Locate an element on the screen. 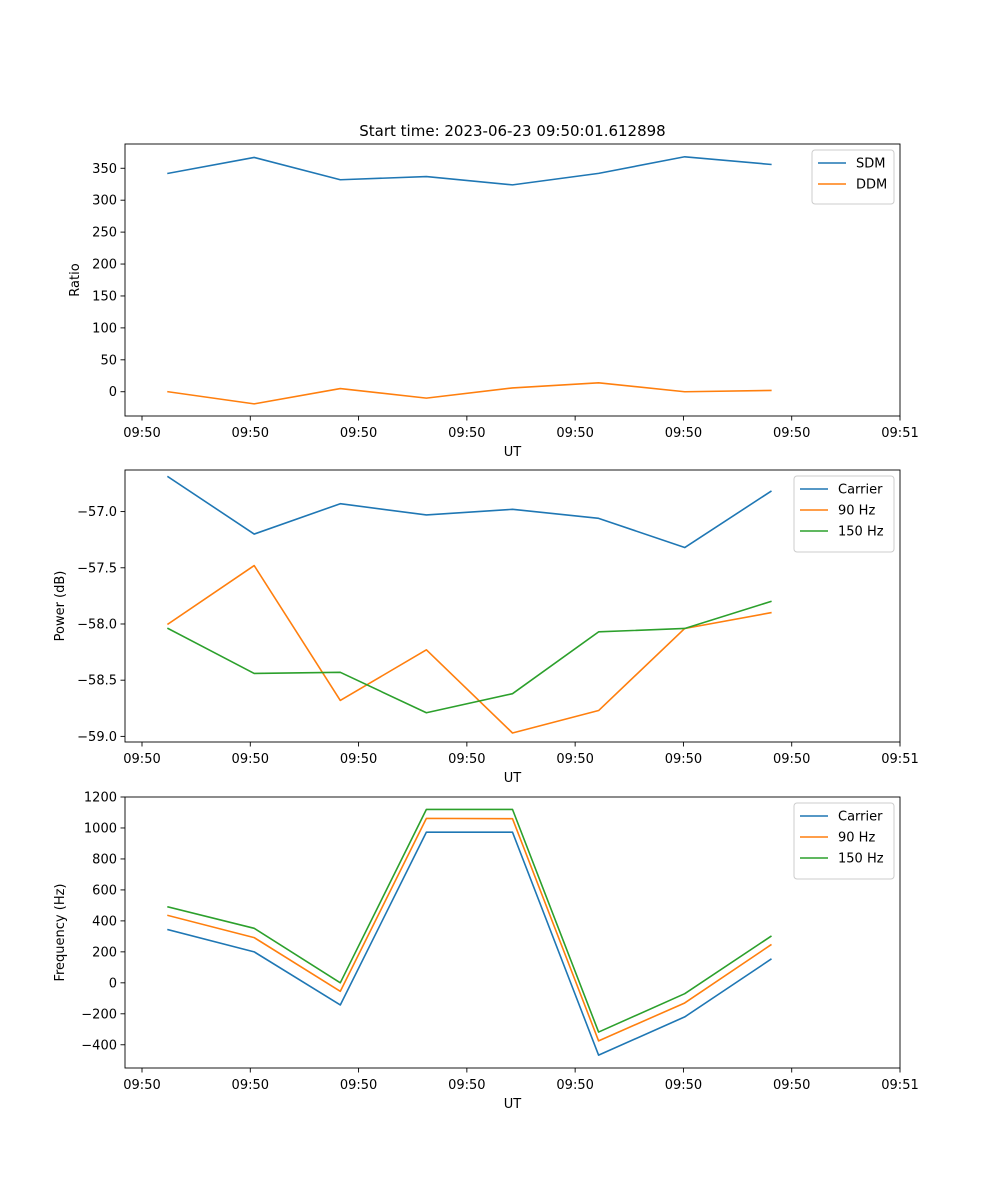  y-tick-label: −59.0 is located at coordinates (97, 737).